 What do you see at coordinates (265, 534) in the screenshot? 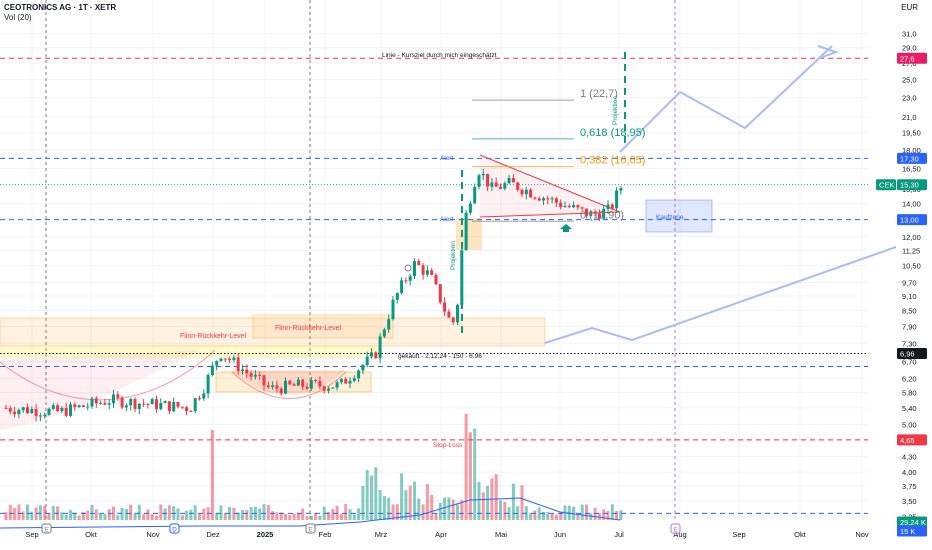
I see `time-tick-label: 2025` at bounding box center [265, 534].